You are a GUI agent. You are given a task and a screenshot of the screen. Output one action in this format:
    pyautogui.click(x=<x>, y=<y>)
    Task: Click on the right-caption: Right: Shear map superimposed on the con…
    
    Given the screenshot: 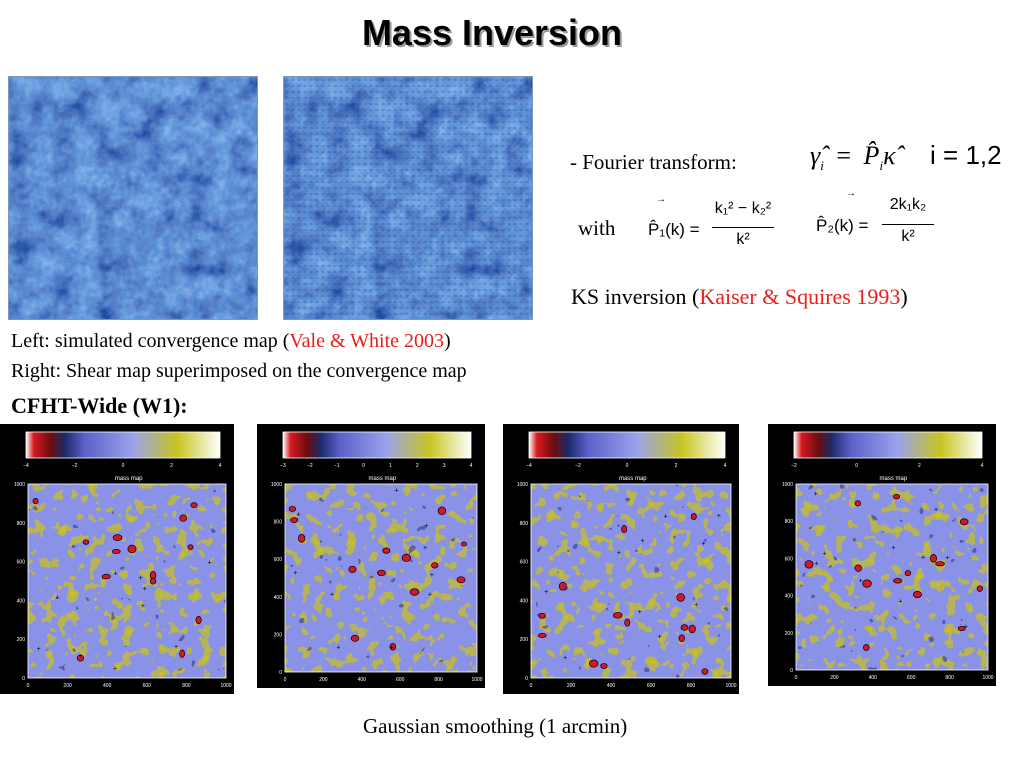 What is the action you would take?
    pyautogui.click(x=239, y=371)
    